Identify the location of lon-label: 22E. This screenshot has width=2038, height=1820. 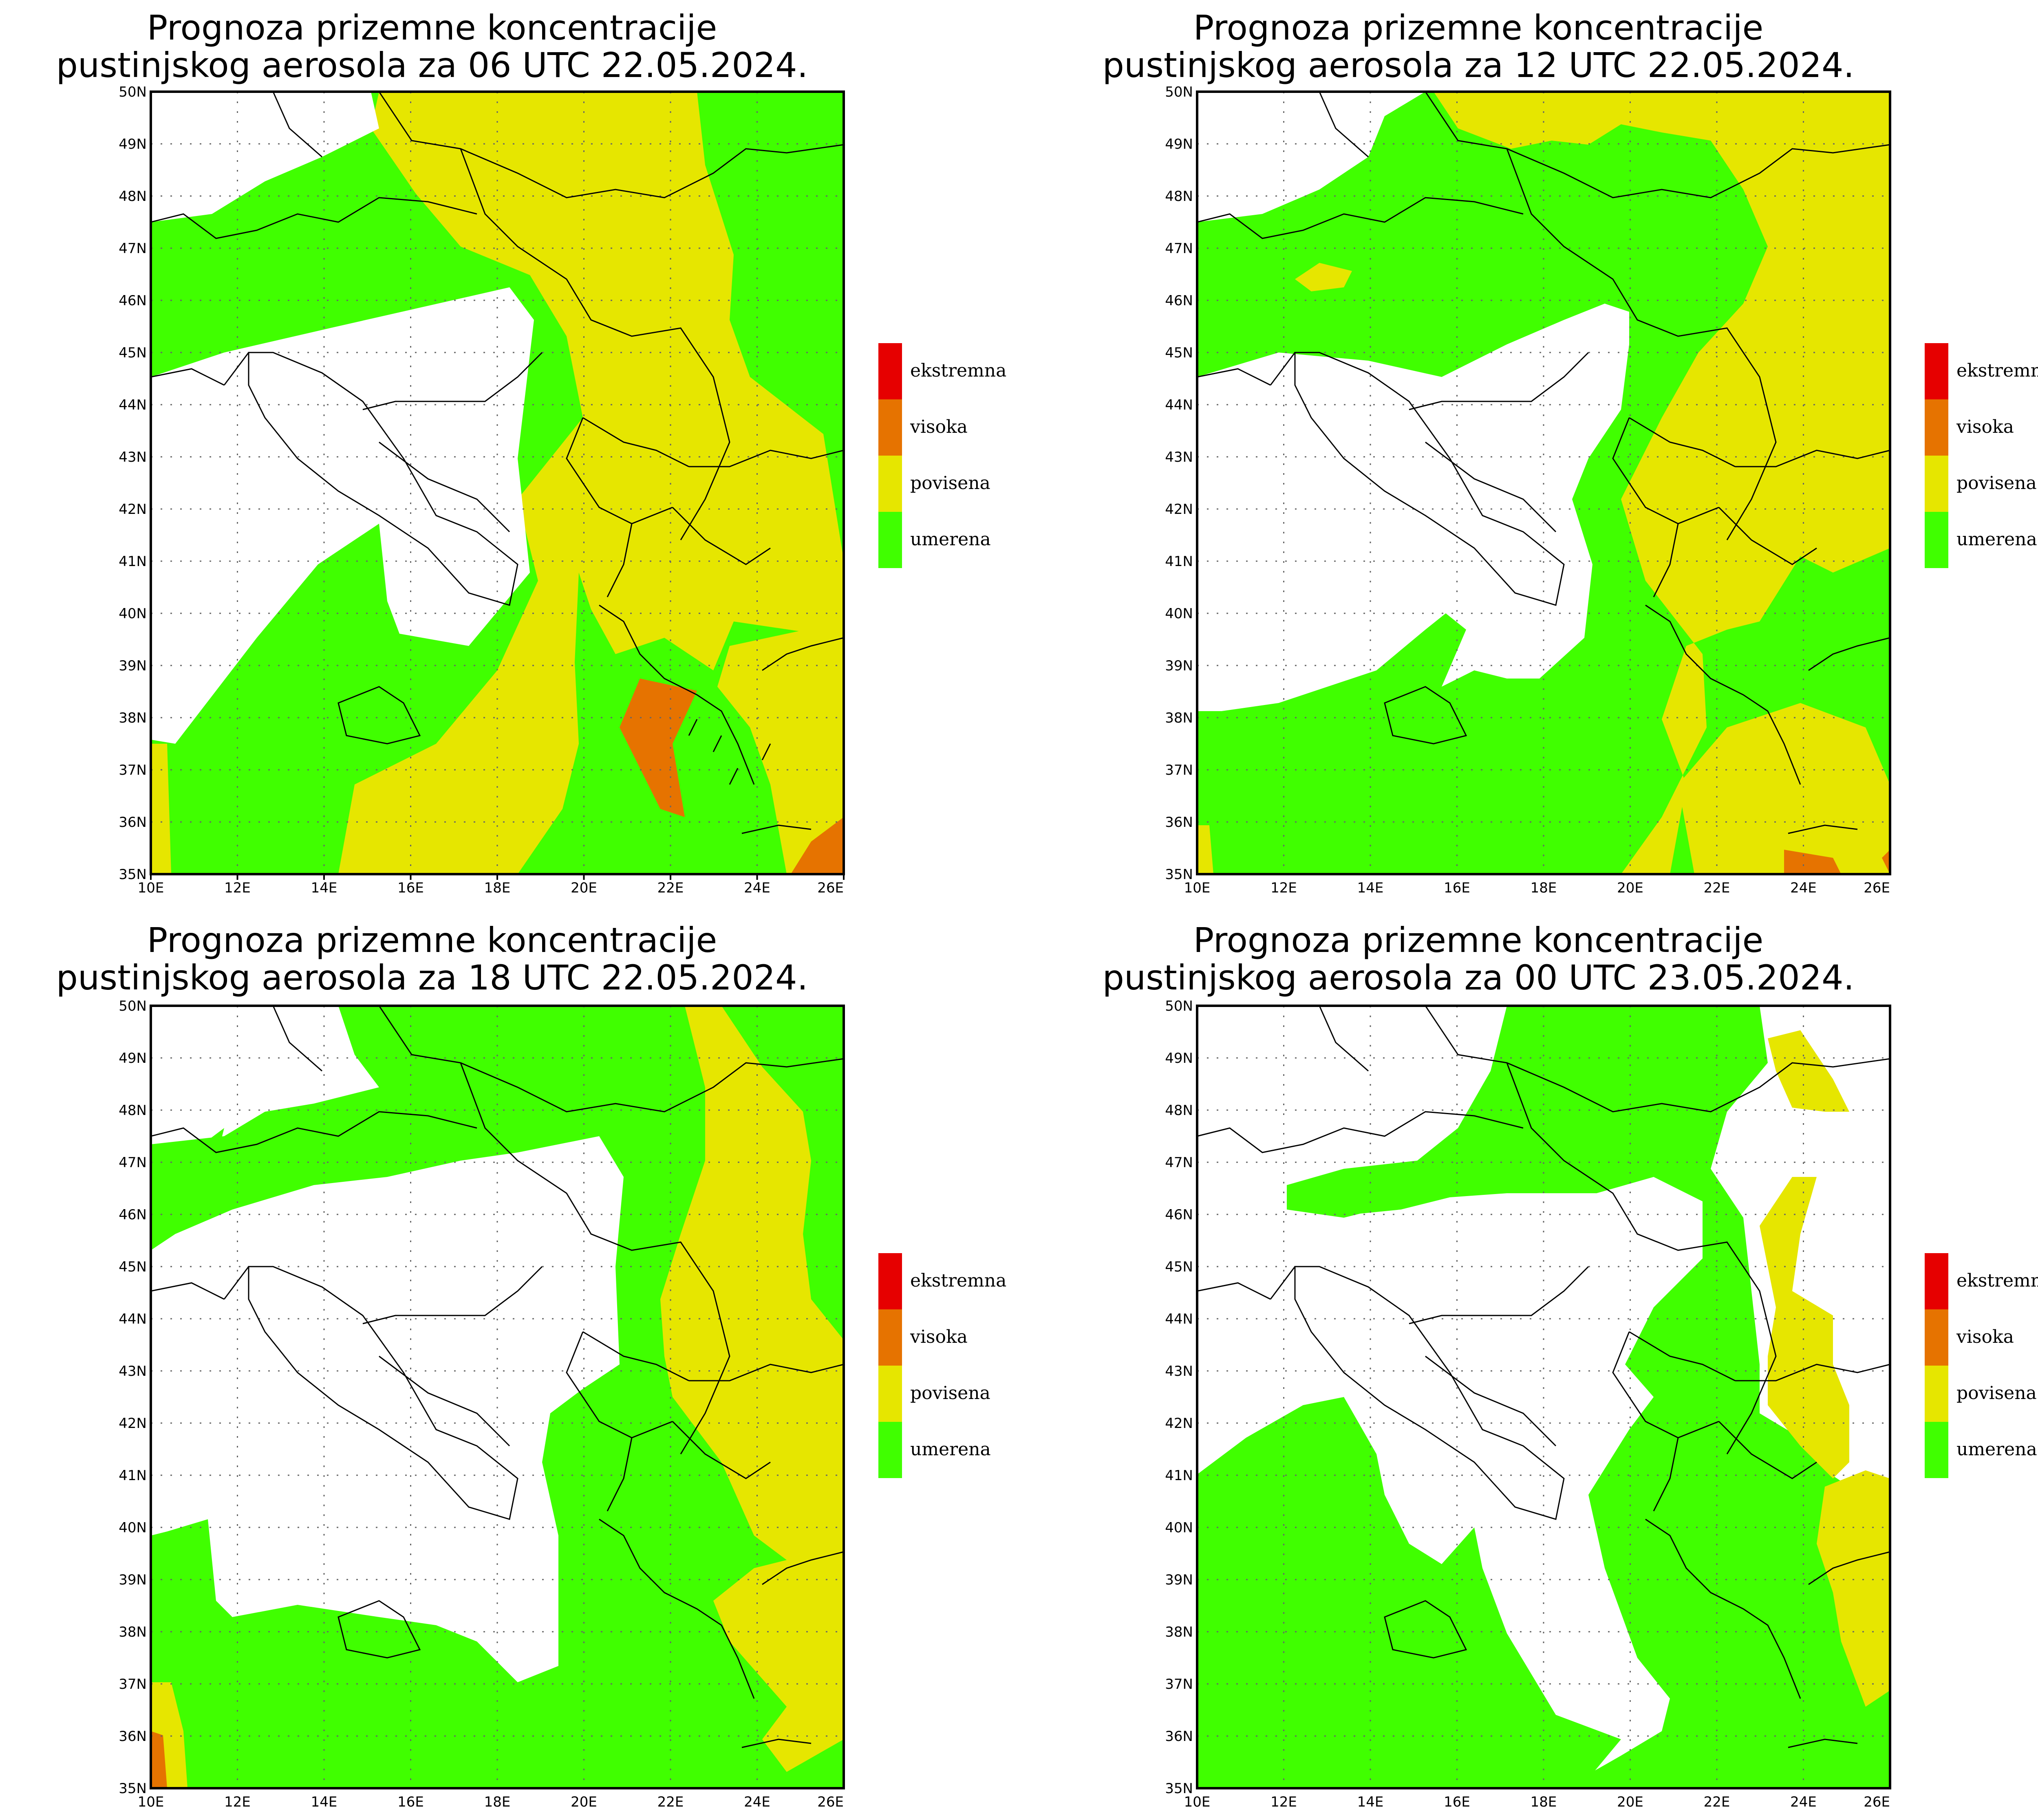
(1717, 888).